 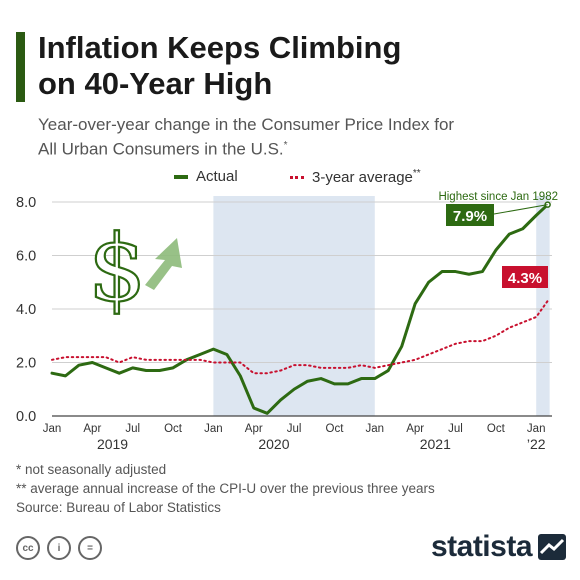 I want to click on title-accent-bar, so click(x=20, y=67).